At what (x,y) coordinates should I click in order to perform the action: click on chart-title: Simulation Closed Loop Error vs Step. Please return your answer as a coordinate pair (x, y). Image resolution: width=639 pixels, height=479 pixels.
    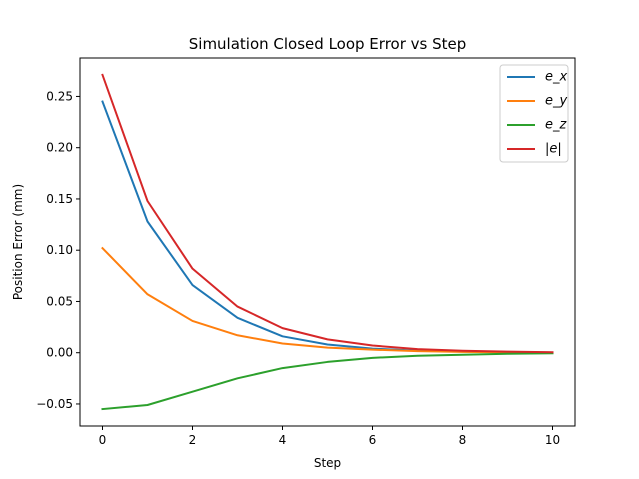
    Looking at the image, I should click on (328, 44).